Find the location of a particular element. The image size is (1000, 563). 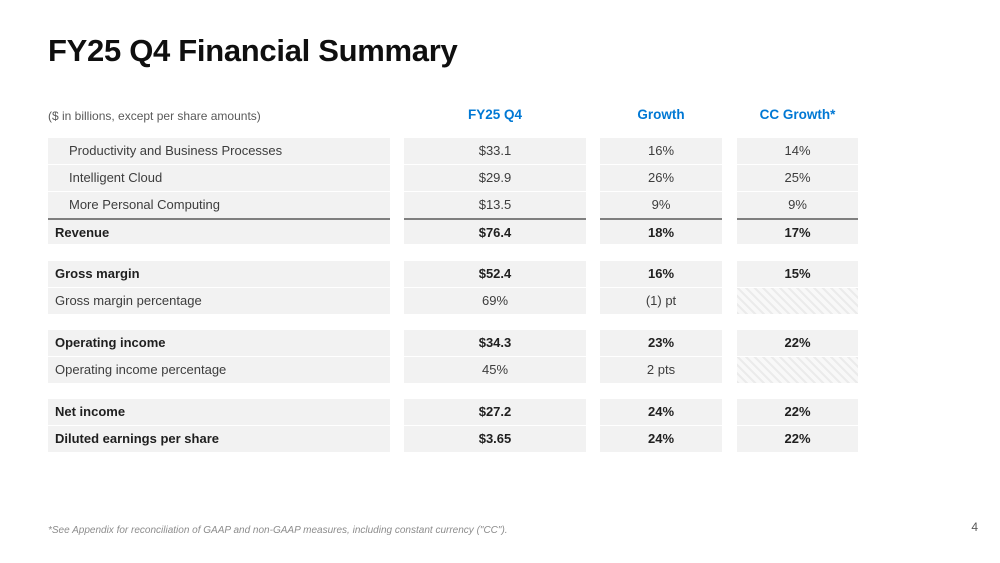

cell-fy25-q4: $3.65 is located at coordinates (495, 439).